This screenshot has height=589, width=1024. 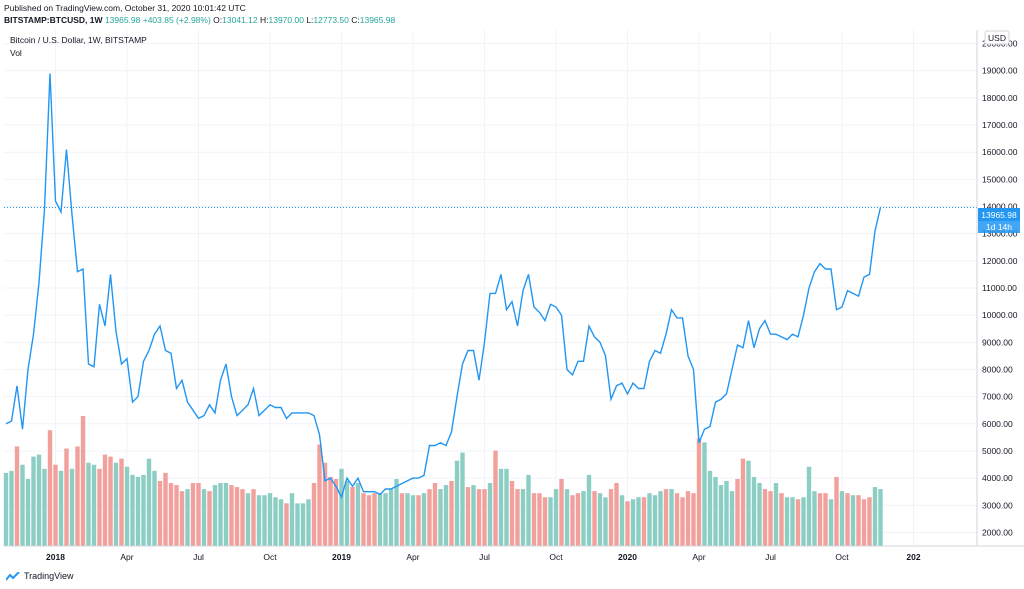 What do you see at coordinates (997, 397) in the screenshot?
I see `y-tick-label: 7000.00` at bounding box center [997, 397].